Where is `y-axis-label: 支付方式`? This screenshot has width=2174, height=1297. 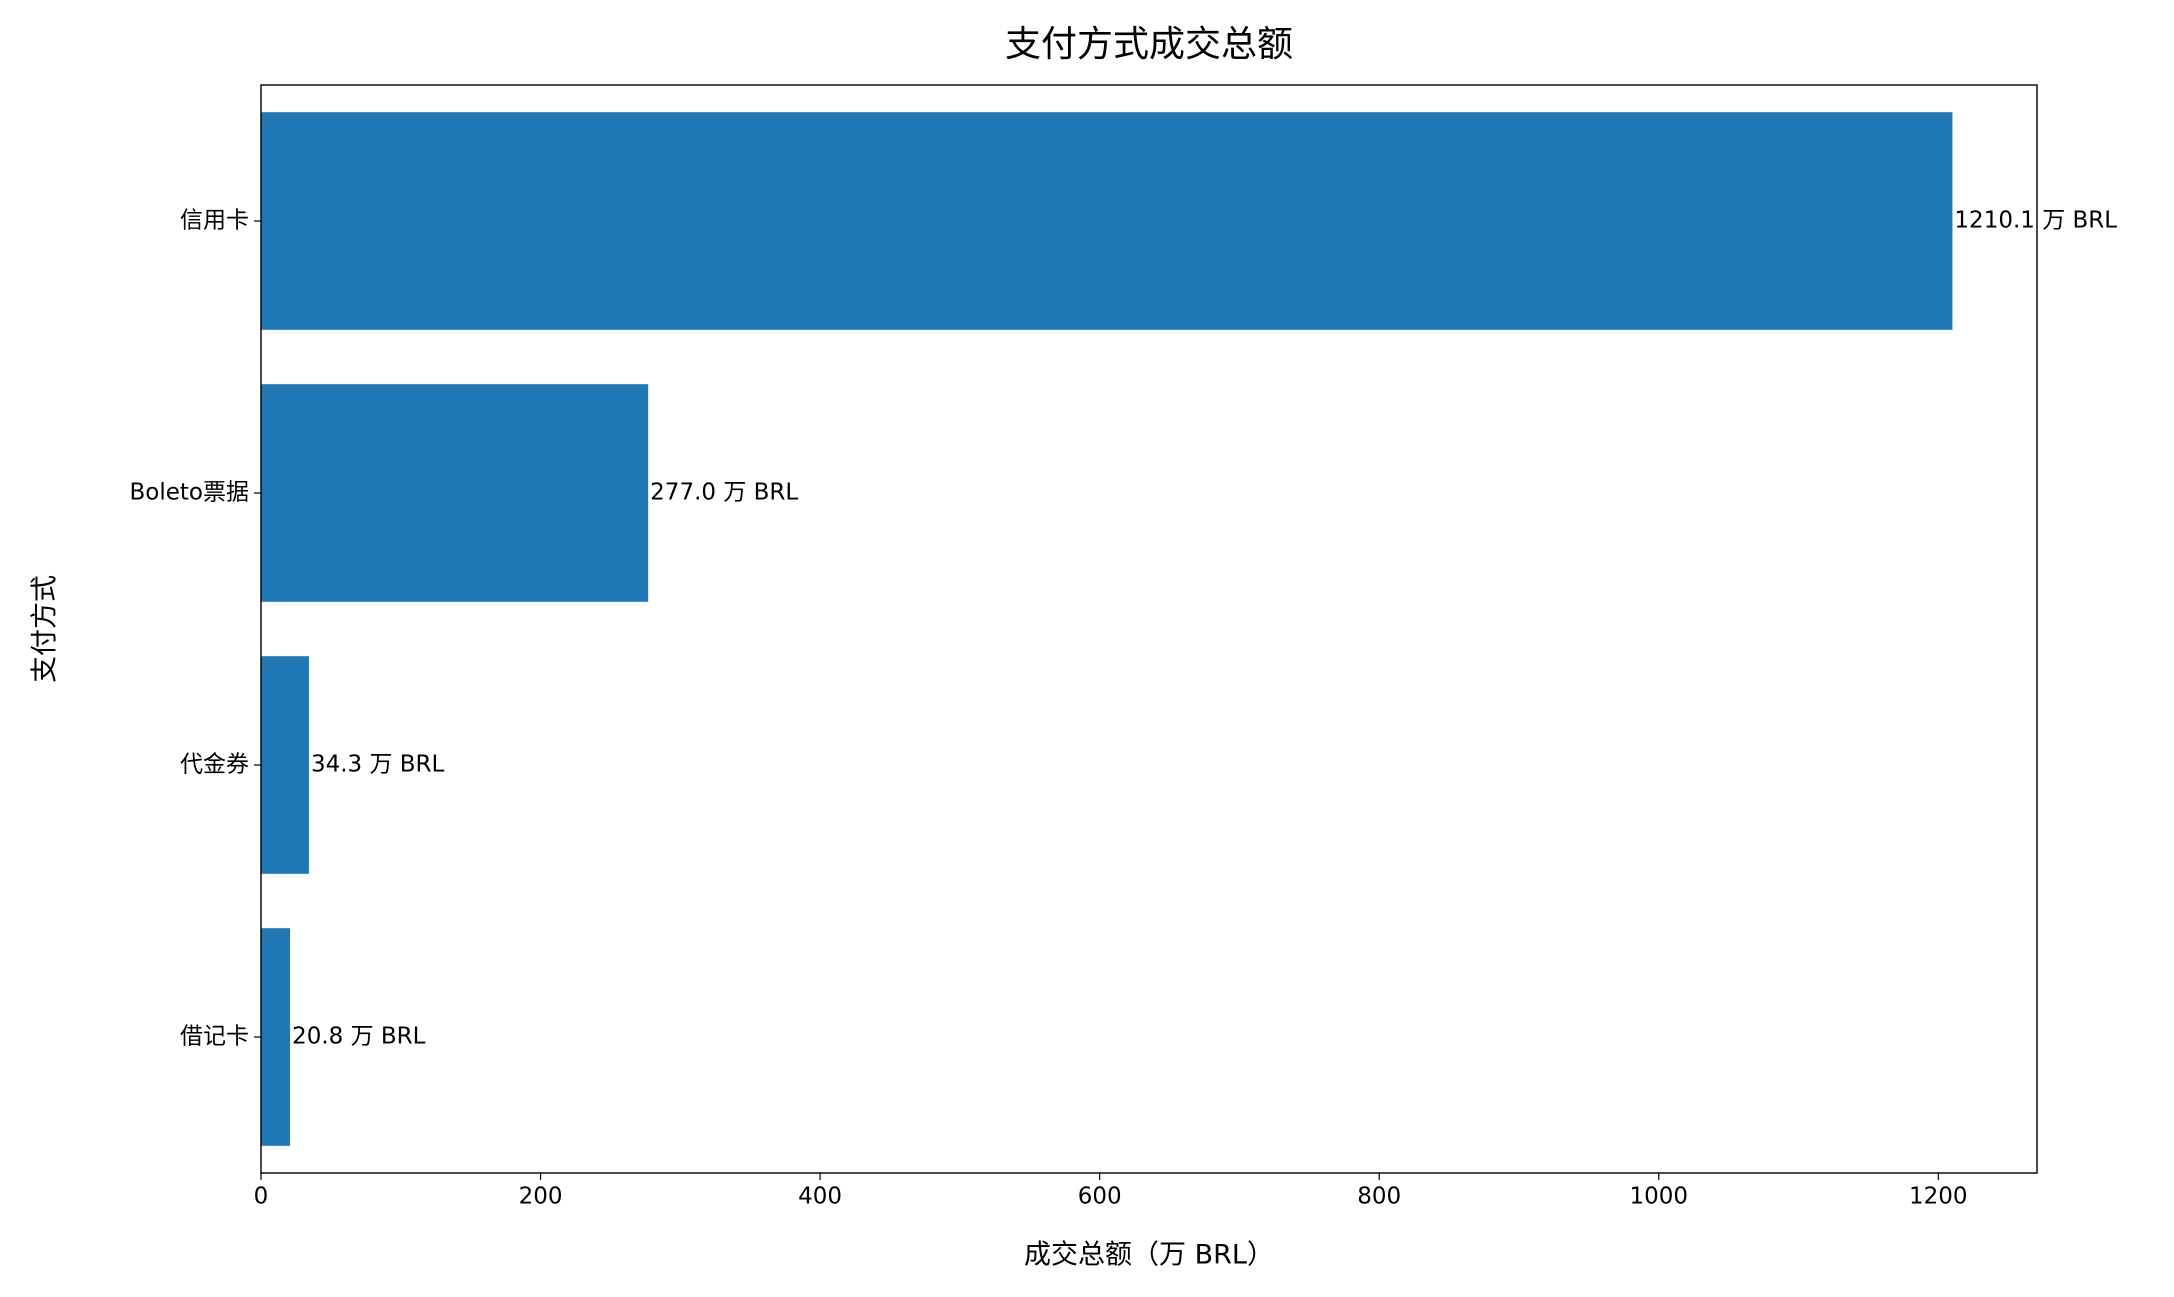
y-axis-label: 支付方式 is located at coordinates (45, 629).